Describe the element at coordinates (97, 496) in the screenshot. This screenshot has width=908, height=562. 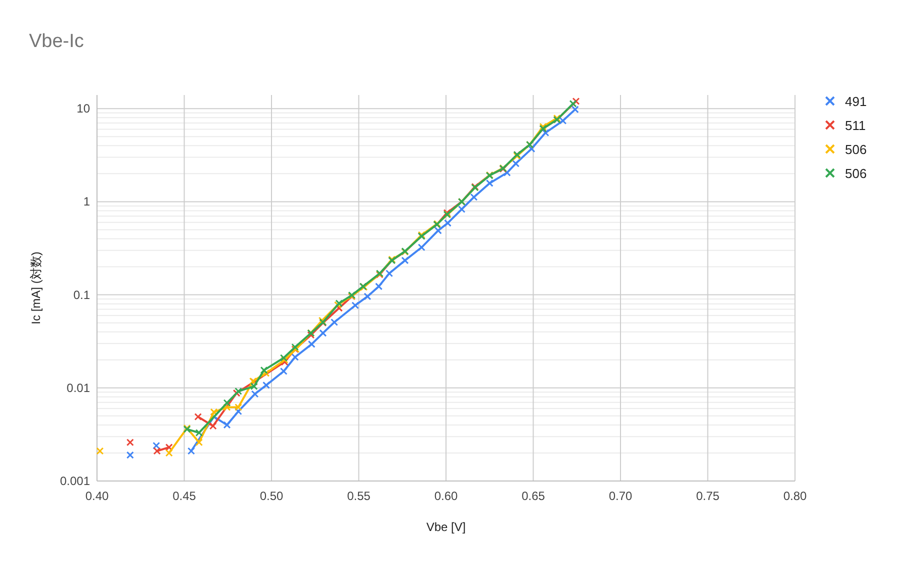
I see `x-tick-label: 0.40` at that location.